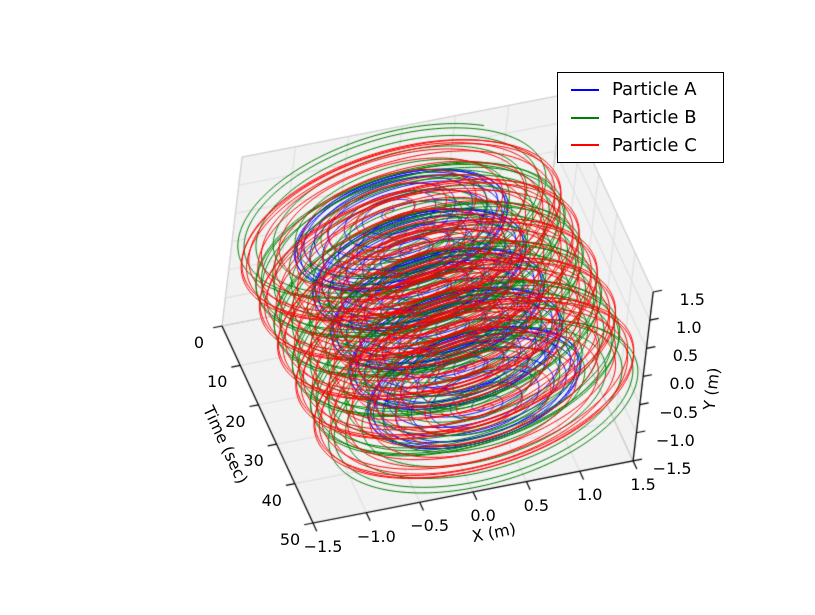 This screenshot has height=615, width=815. What do you see at coordinates (585, 117) in the screenshot?
I see `legend-line-swatch-particle-b` at bounding box center [585, 117].